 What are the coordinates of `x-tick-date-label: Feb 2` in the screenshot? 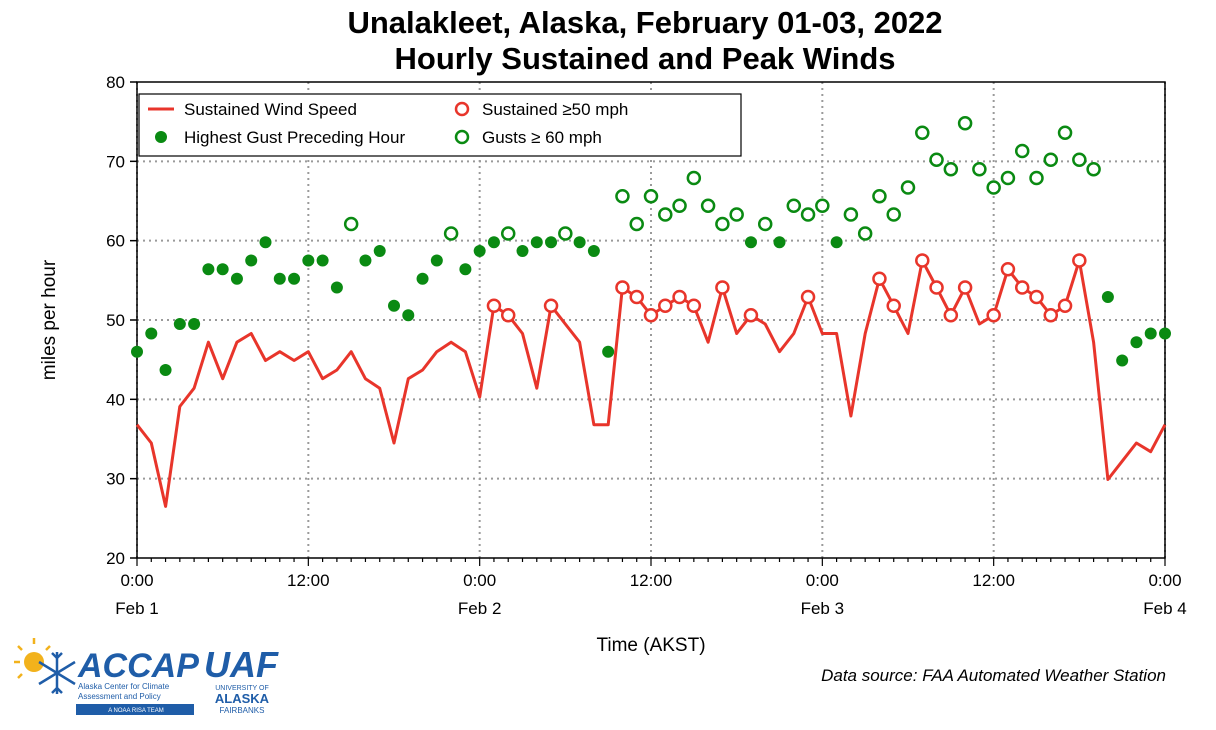 It's located at (479, 608).